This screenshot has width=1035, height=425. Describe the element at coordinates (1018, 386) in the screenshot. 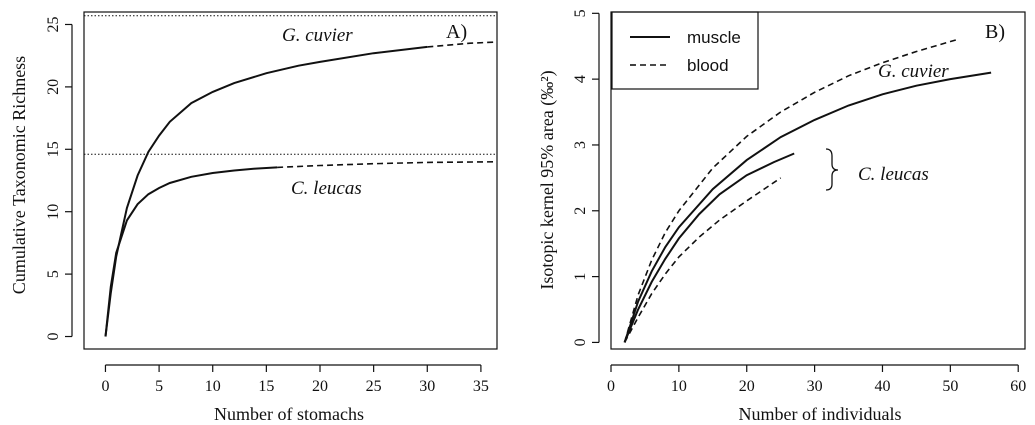

I see `panel-b-x-tick-label: 60` at that location.